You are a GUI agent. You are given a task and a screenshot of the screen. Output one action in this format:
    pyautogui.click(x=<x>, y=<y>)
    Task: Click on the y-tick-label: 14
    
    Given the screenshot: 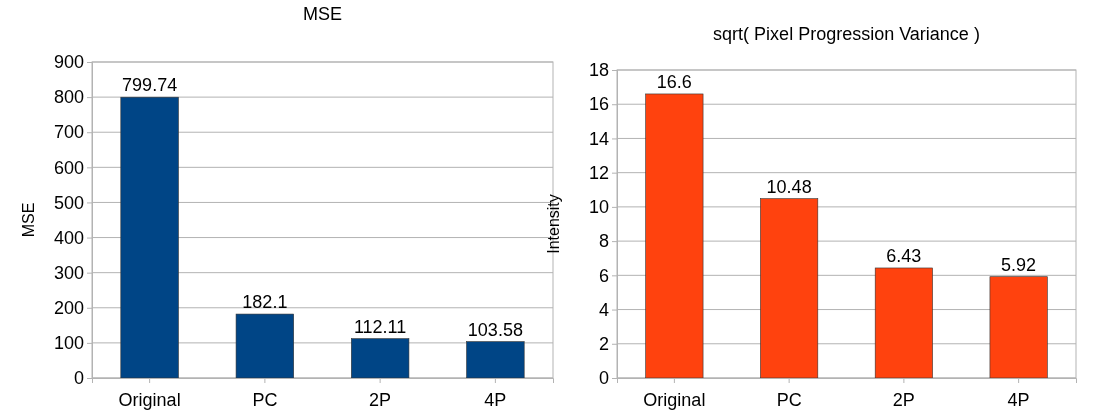 What is the action you would take?
    pyautogui.click(x=598, y=138)
    